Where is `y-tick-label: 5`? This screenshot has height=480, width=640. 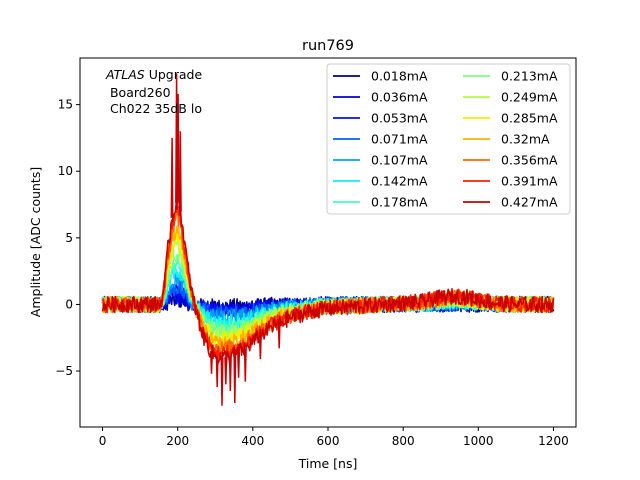
y-tick-label: 5 is located at coordinates (69, 238).